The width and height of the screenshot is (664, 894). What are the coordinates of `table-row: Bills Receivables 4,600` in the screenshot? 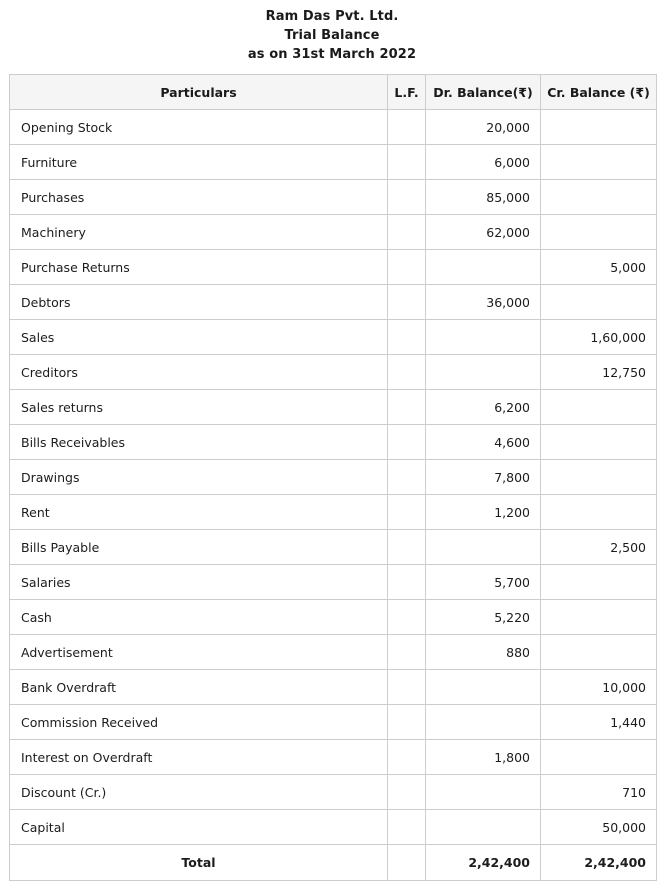 It's located at (333, 442).